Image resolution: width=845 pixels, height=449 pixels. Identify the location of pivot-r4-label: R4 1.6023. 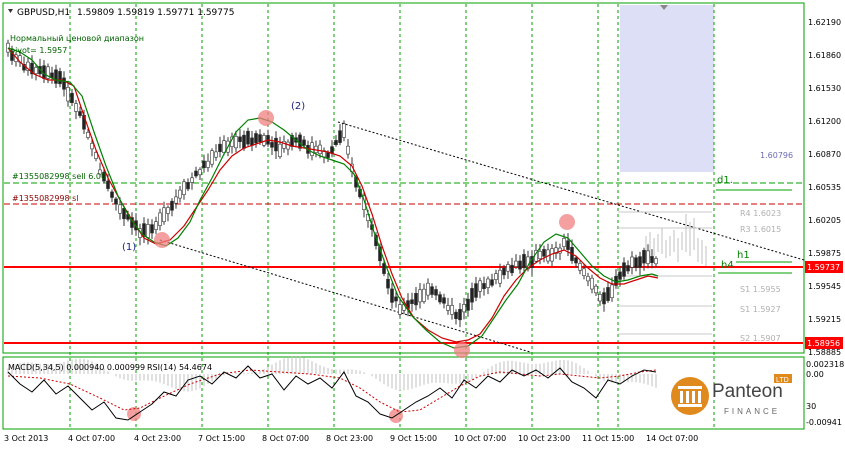
(760, 213).